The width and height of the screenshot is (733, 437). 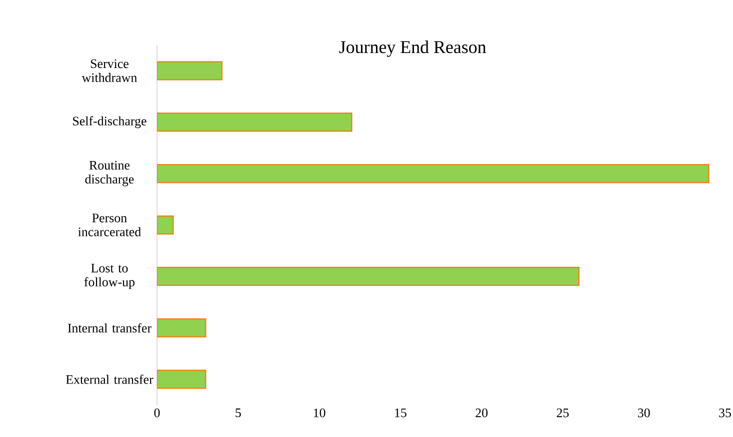 What do you see at coordinates (412, 48) in the screenshot?
I see `chart-title: Journey End Reason` at bounding box center [412, 48].